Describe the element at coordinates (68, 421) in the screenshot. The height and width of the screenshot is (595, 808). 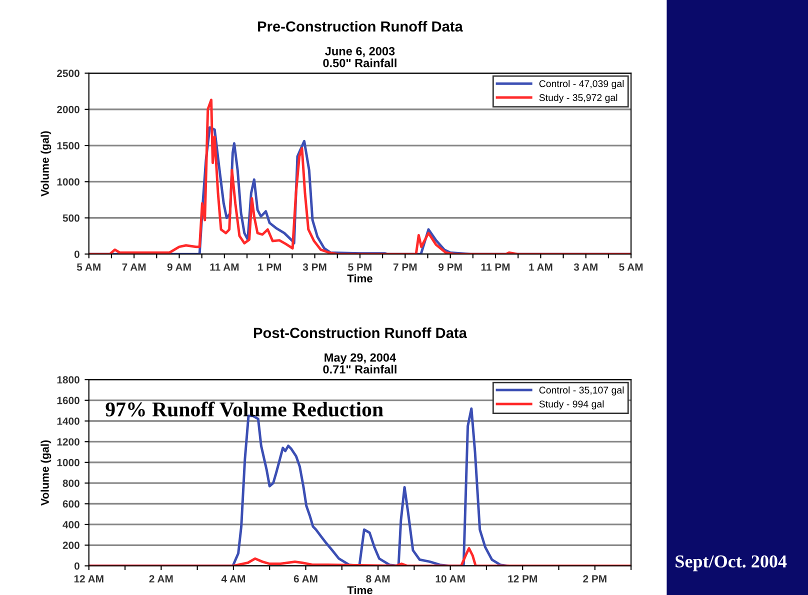
I see `y-tick-label: 1400` at that location.